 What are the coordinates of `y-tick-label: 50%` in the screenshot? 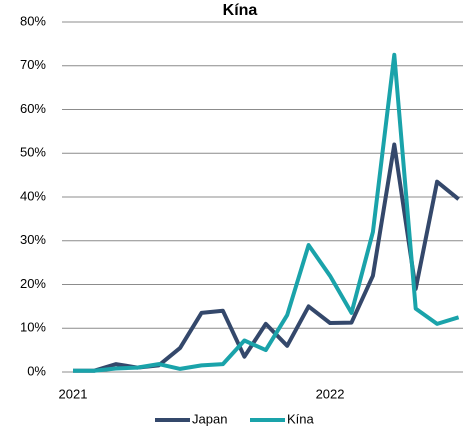 It's located at (33, 152).